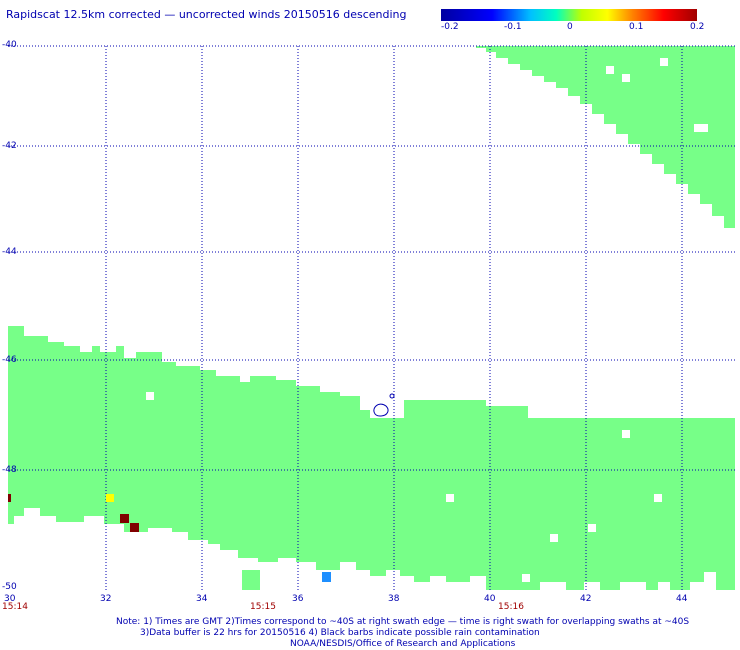 This screenshot has width=740, height=650. Describe the element at coordinates (682, 599) in the screenshot. I see `lon-label-44: 44` at that location.